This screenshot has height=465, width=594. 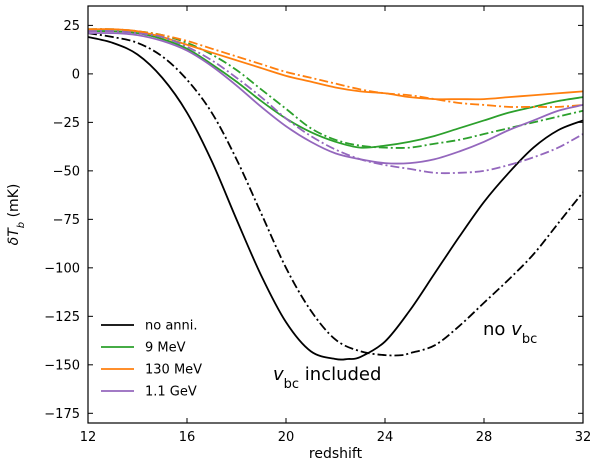 I want to click on y-tick-label: −175, so click(x=62, y=414).